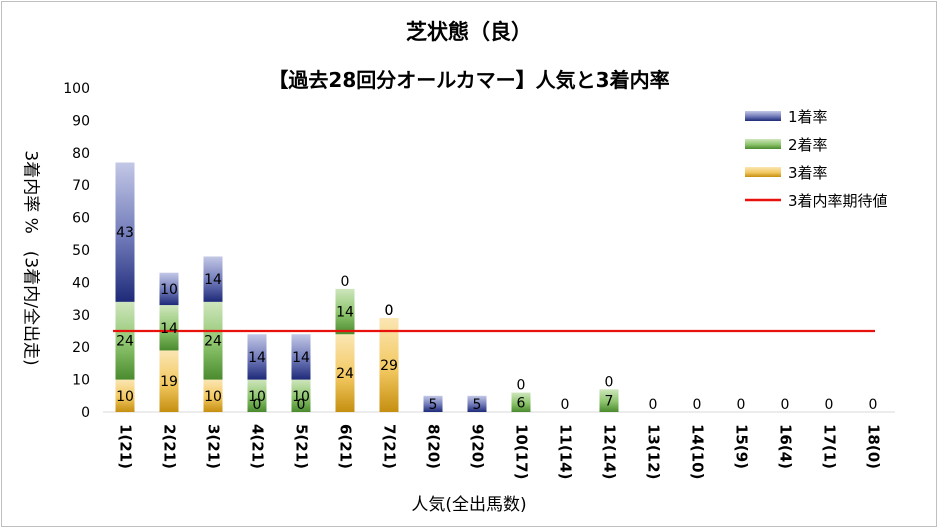 The image size is (938, 528). I want to click on x-tick-label: 5(21), so click(302, 446).